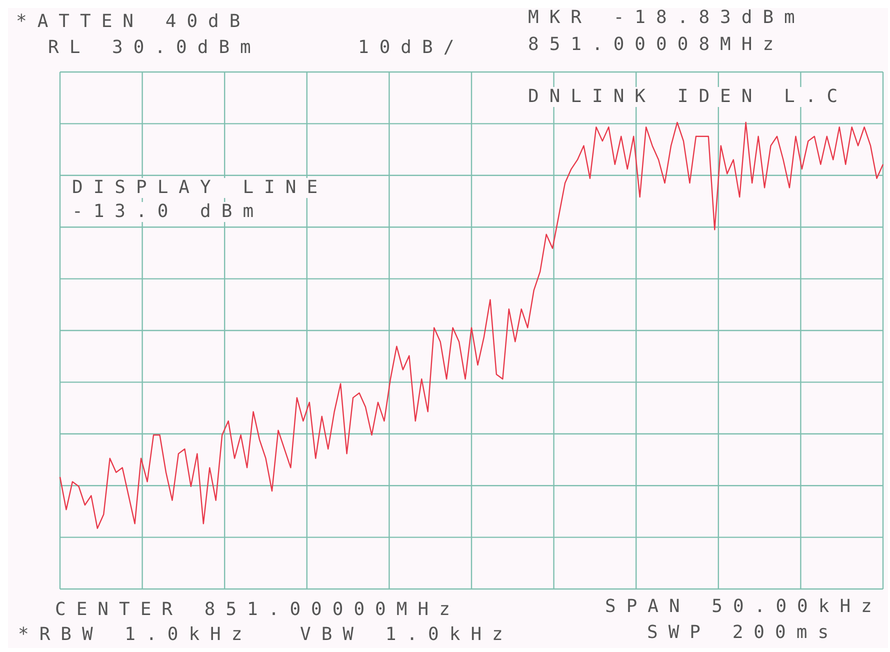 The height and width of the screenshot is (652, 890). Describe the element at coordinates (743, 632) in the screenshot. I see `text: SWP 200ms` at that location.